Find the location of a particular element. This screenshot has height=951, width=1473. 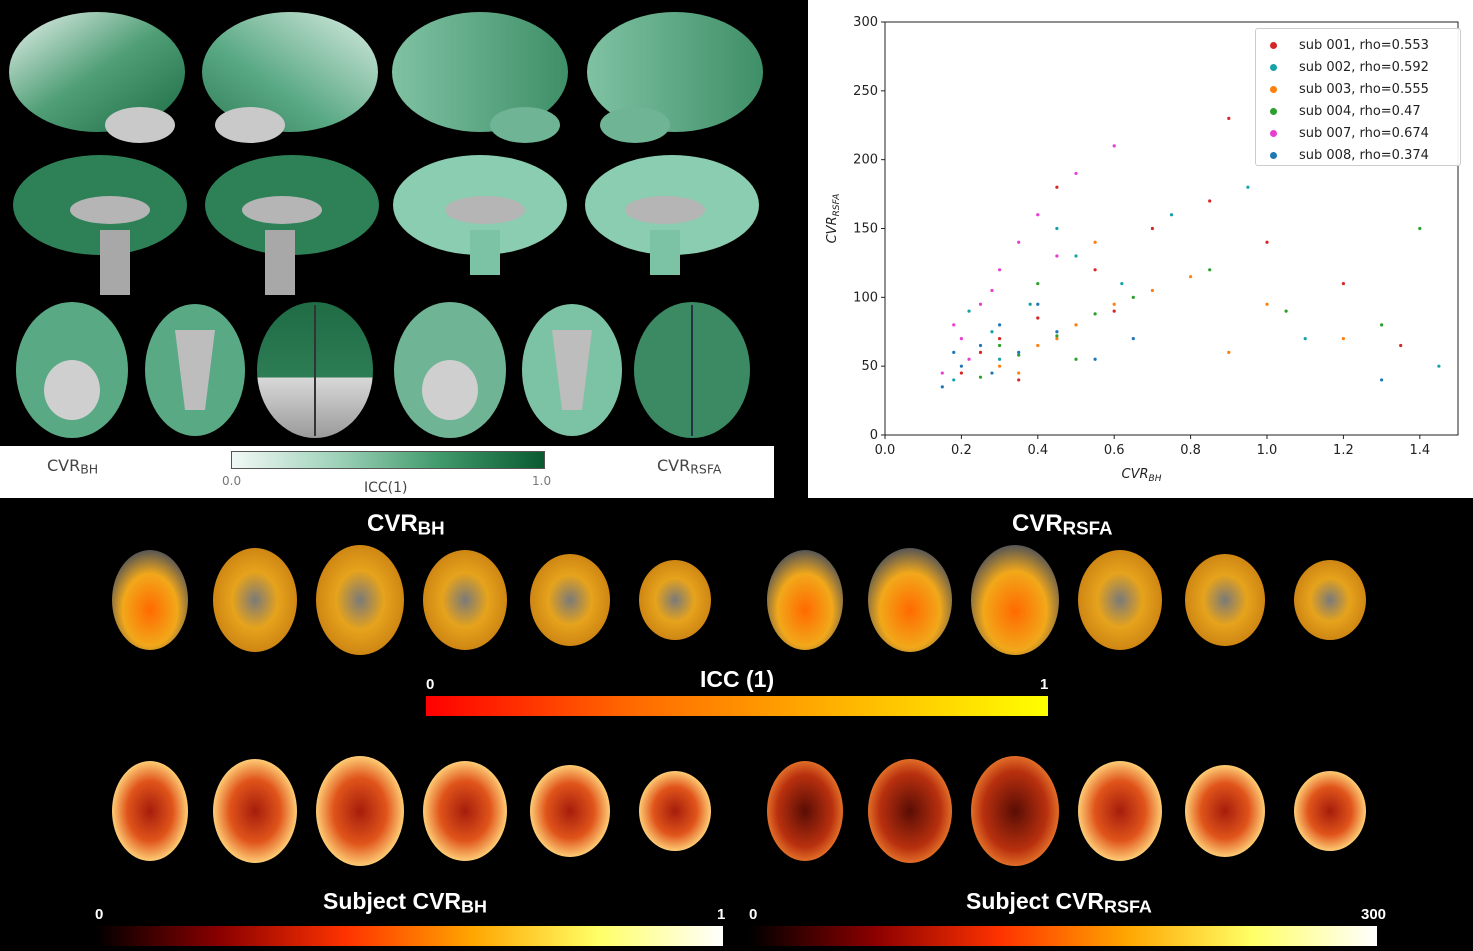

x-tick-label: 0.2 is located at coordinates (961, 450).